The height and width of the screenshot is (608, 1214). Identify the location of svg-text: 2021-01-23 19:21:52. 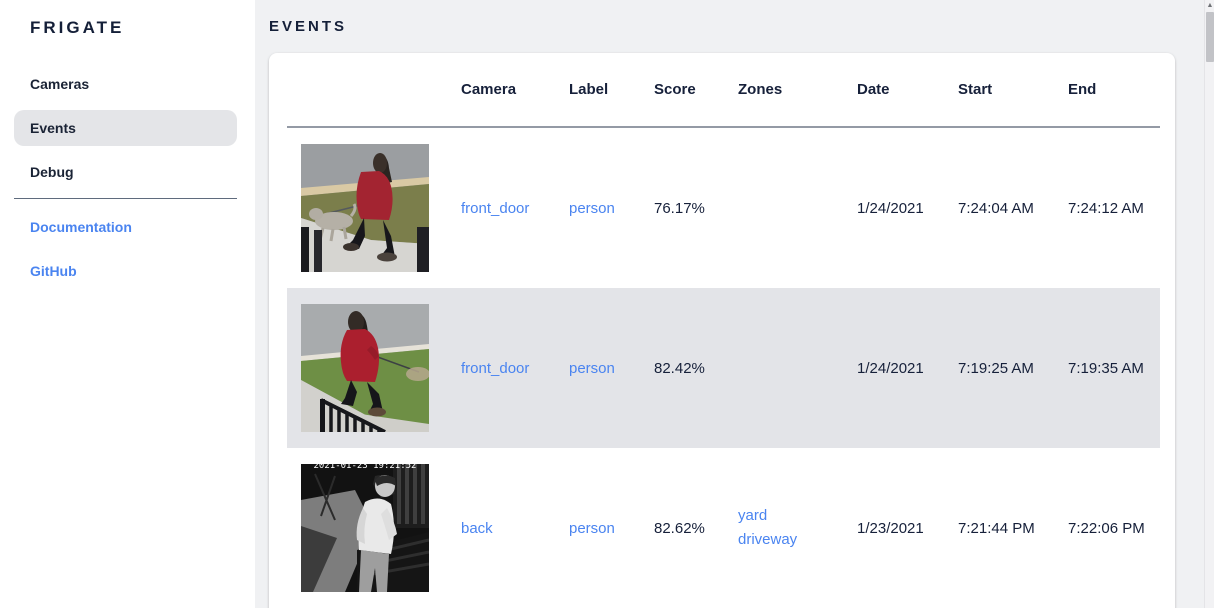
(365, 467).